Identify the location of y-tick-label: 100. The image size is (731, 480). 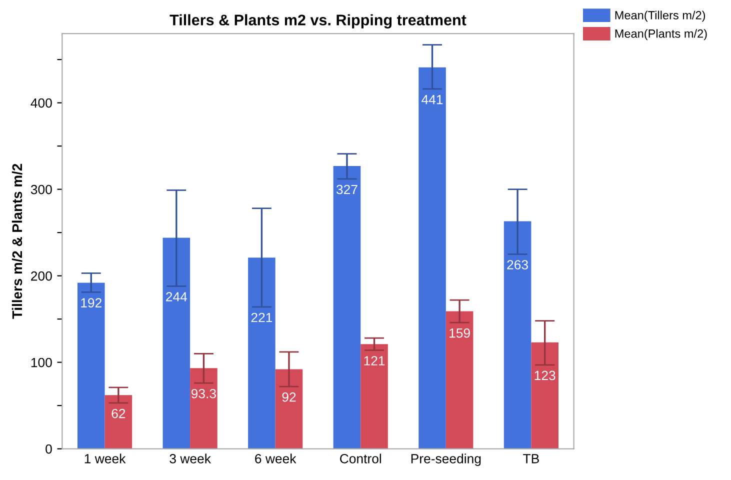
(41, 363).